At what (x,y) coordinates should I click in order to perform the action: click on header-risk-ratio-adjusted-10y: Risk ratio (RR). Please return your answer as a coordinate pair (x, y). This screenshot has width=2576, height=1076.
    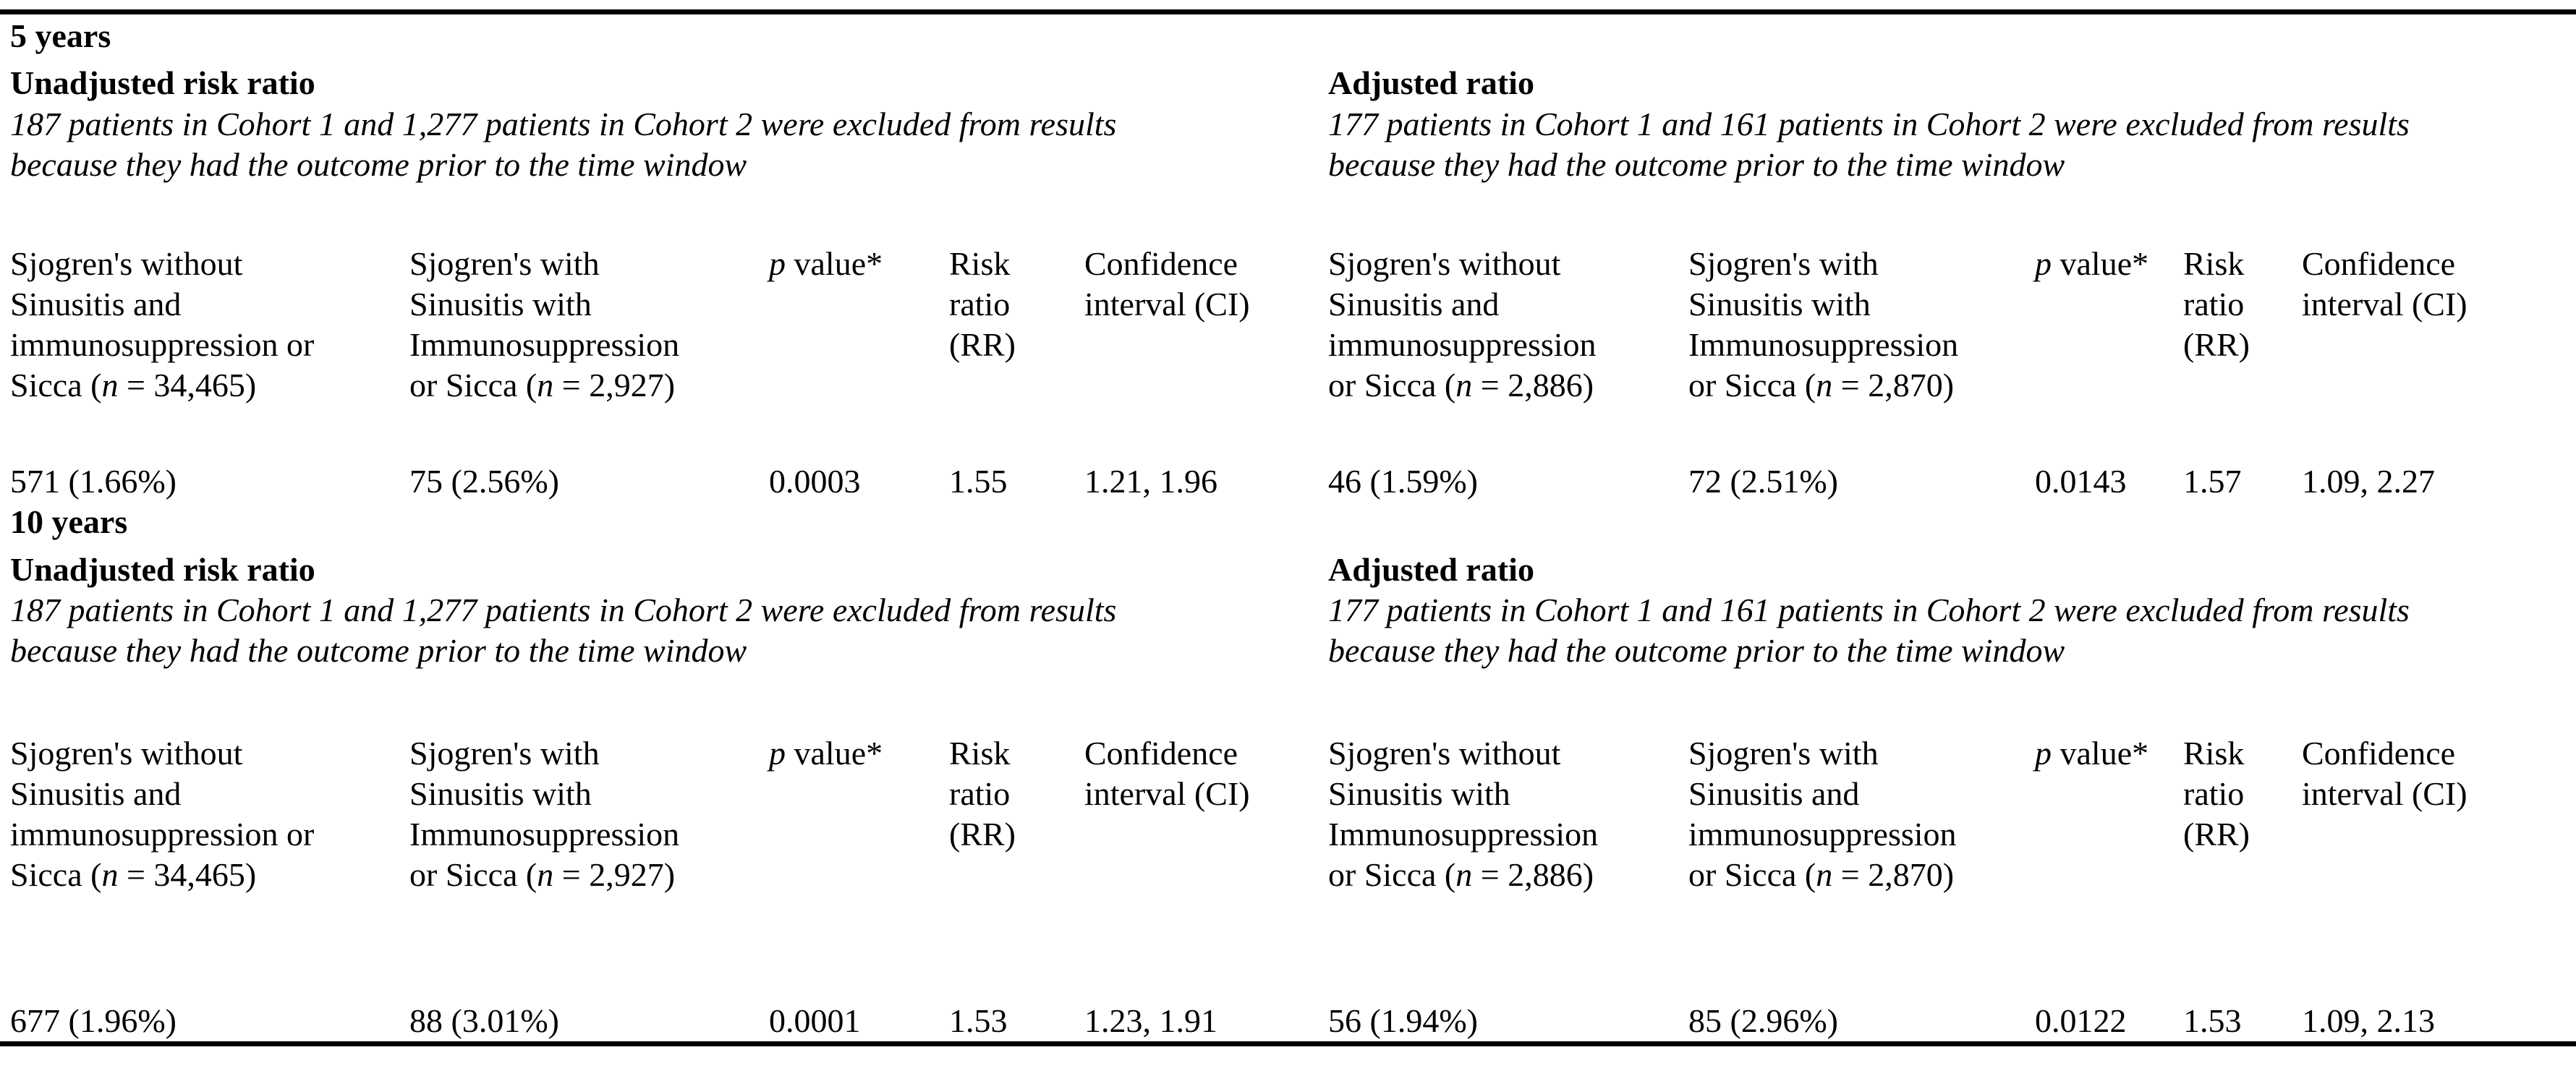
    Looking at the image, I should click on (2216, 794).